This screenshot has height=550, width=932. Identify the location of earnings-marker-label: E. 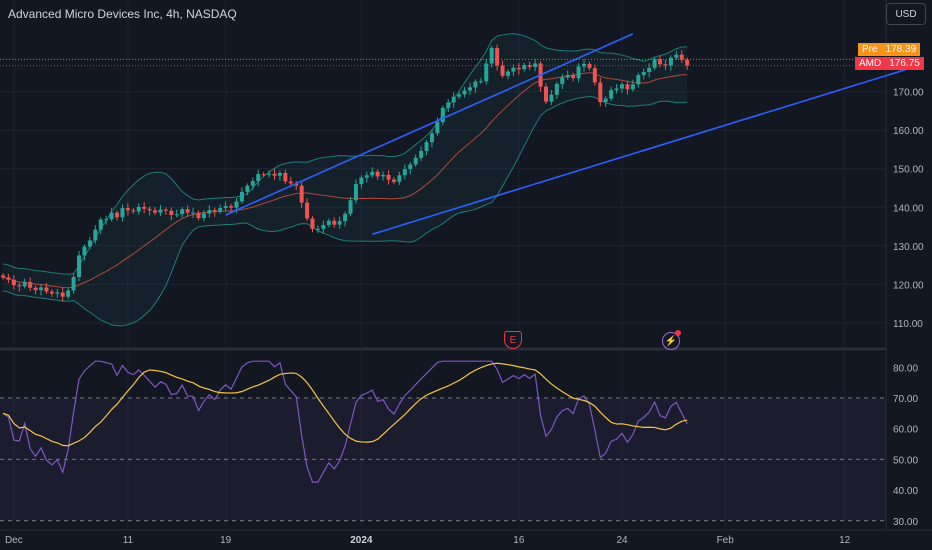
(513, 340).